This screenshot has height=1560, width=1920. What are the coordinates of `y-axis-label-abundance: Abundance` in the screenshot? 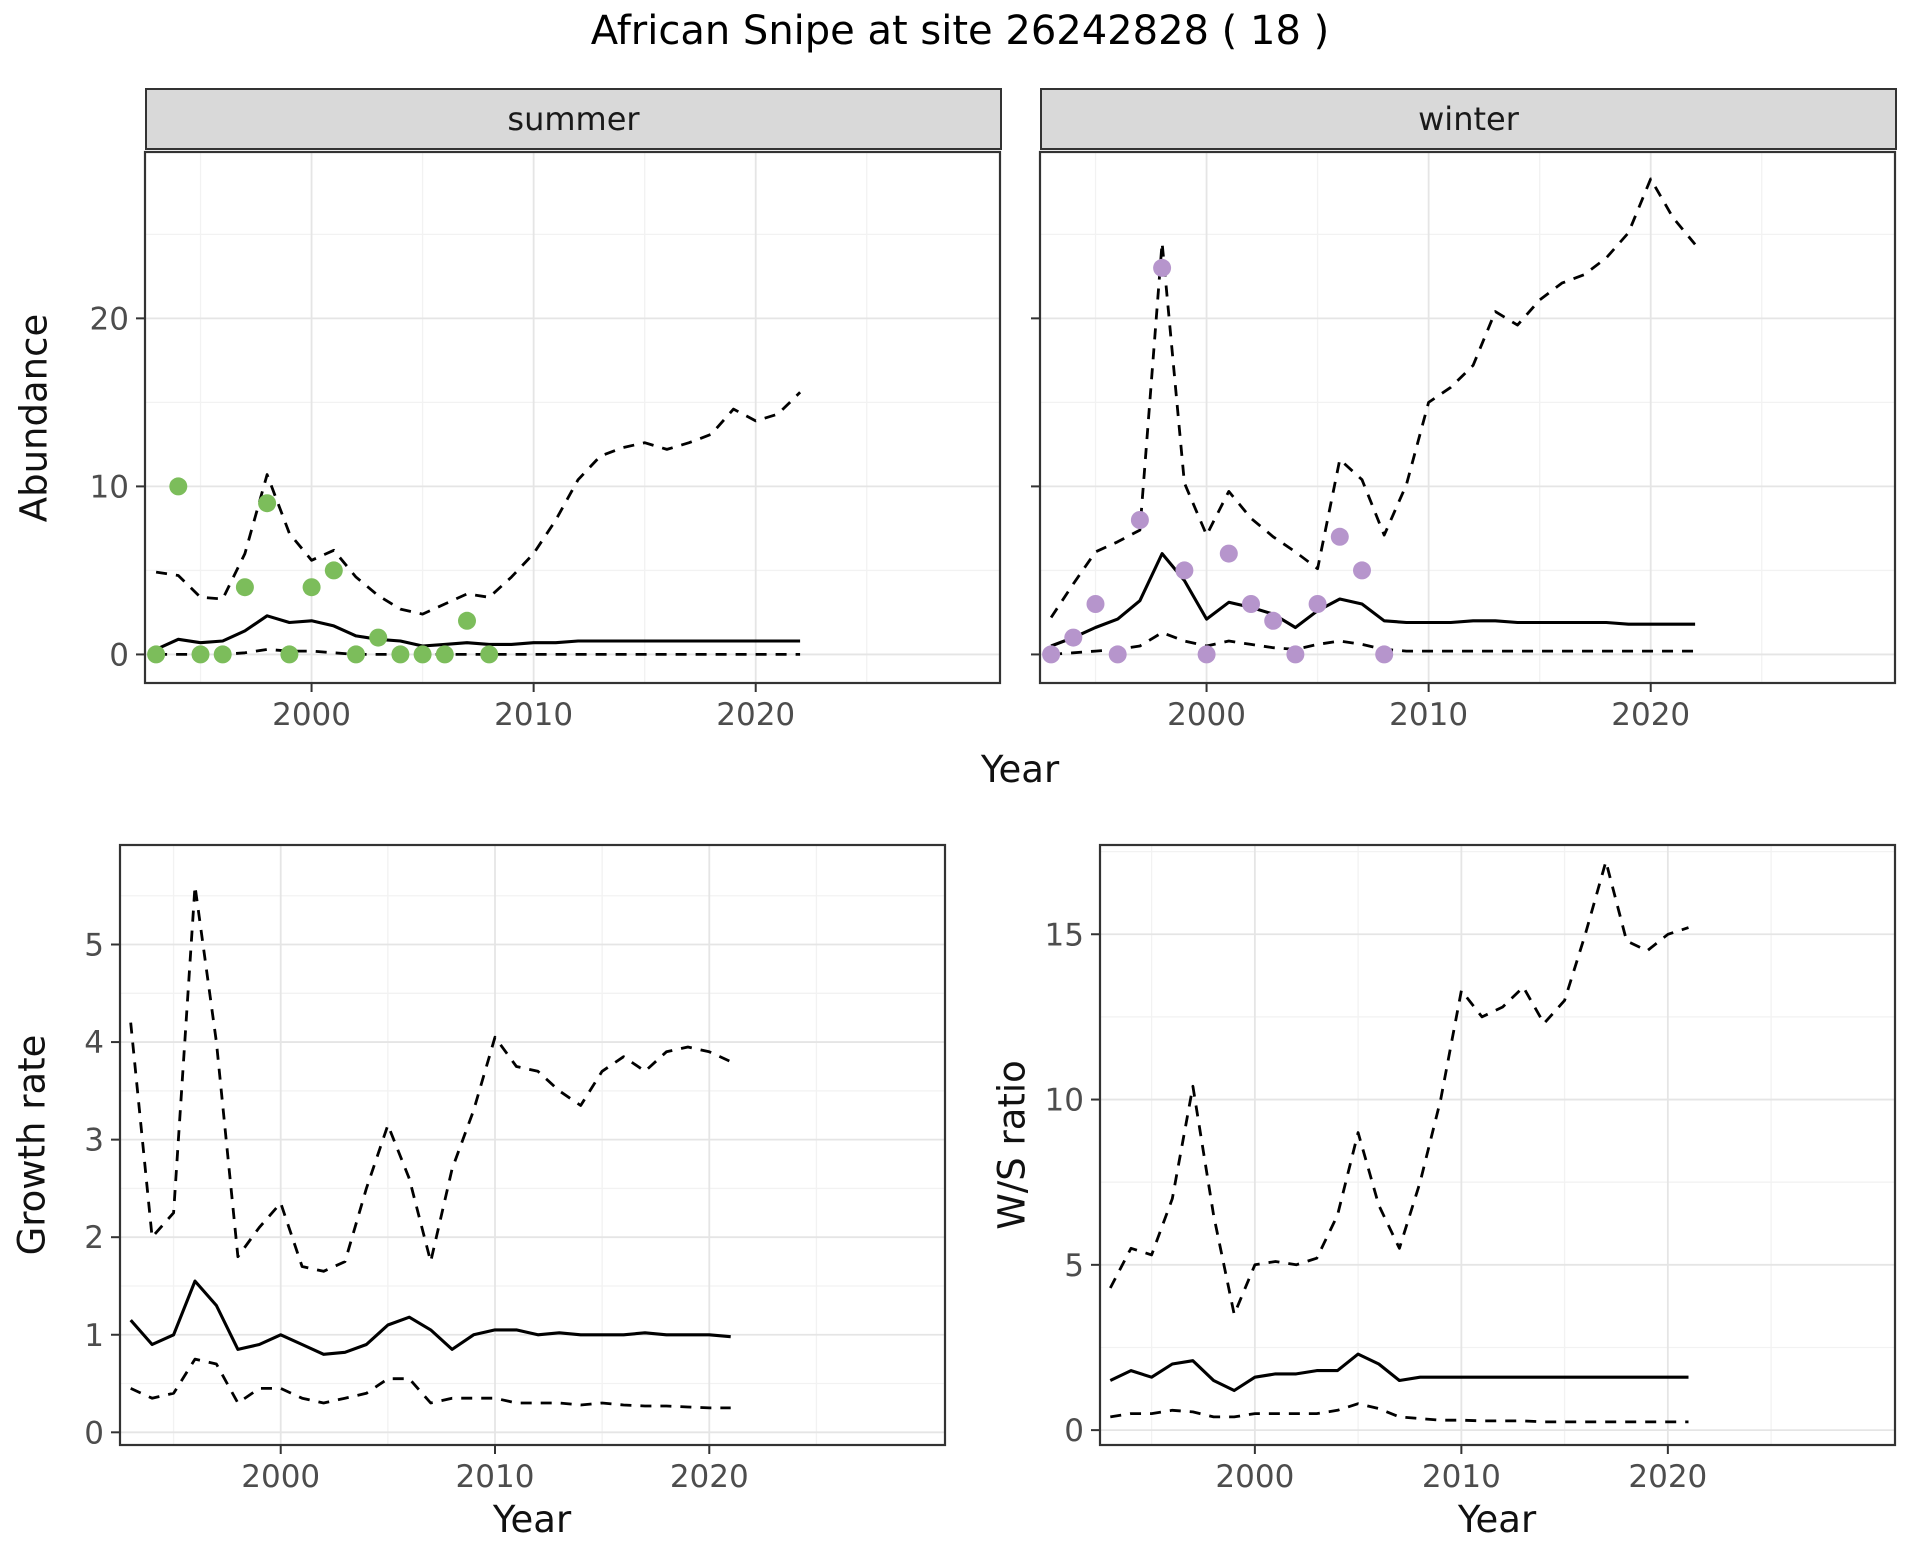 It's located at (34, 418).